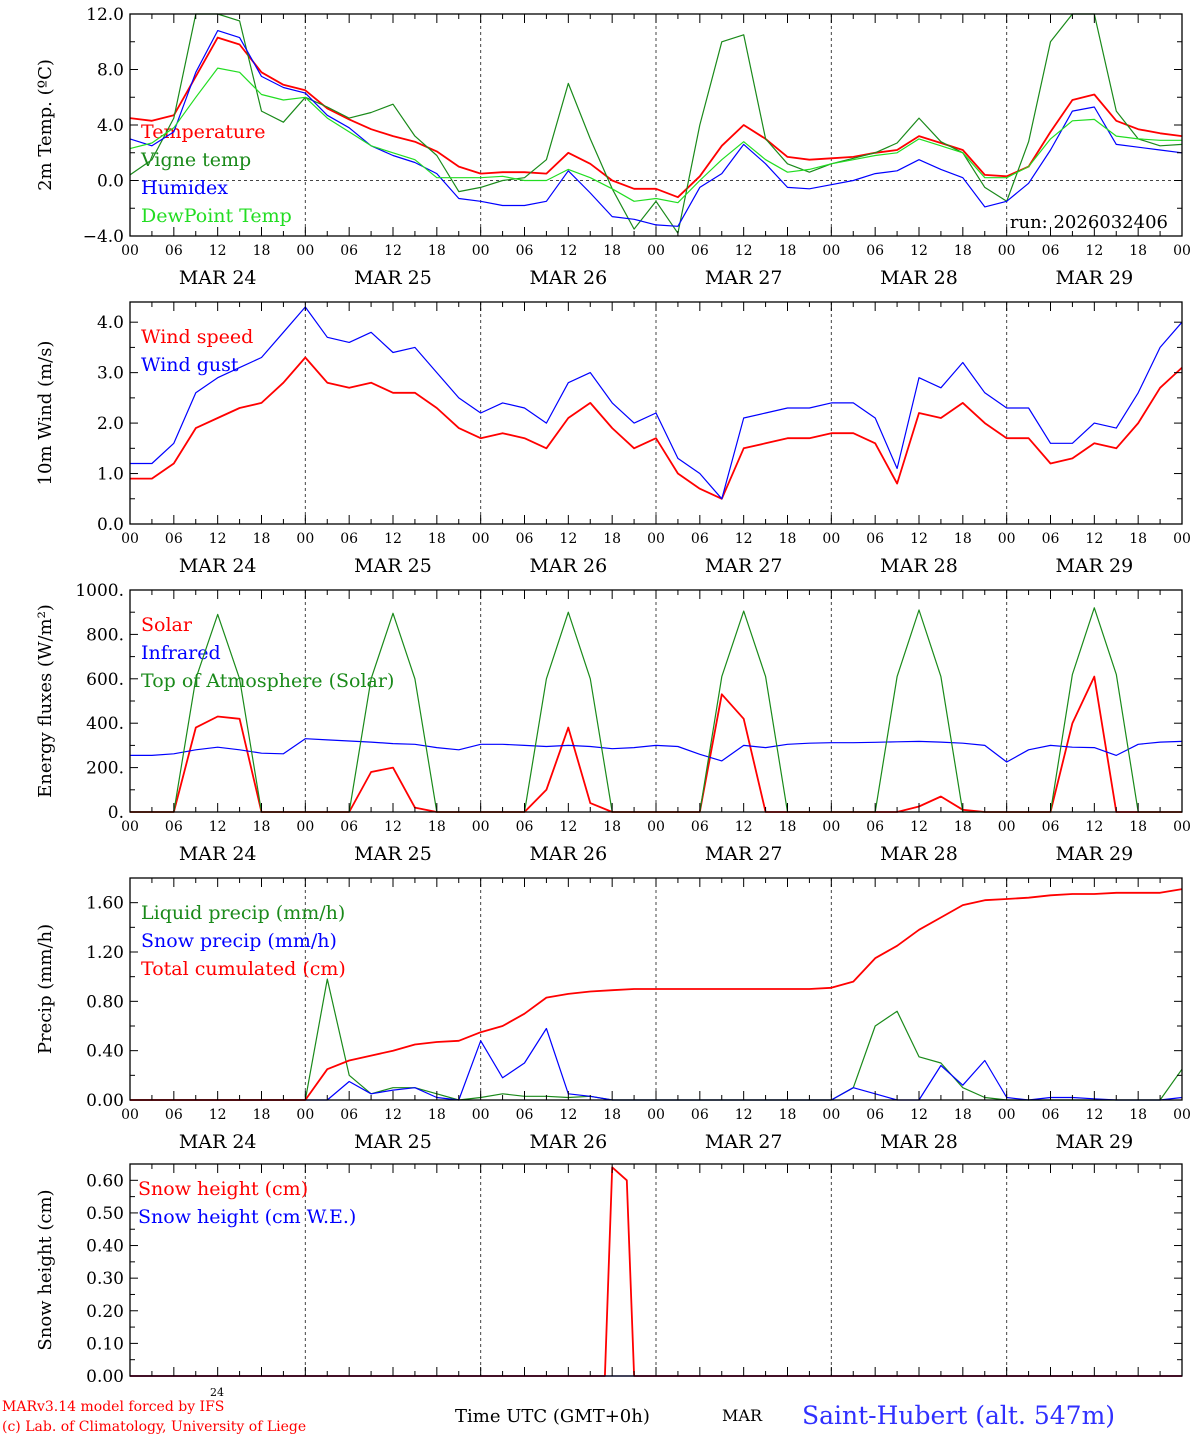 The image size is (1194, 1440). Describe the element at coordinates (110, 424) in the screenshot. I see `y-tick-label: 2.0` at that location.